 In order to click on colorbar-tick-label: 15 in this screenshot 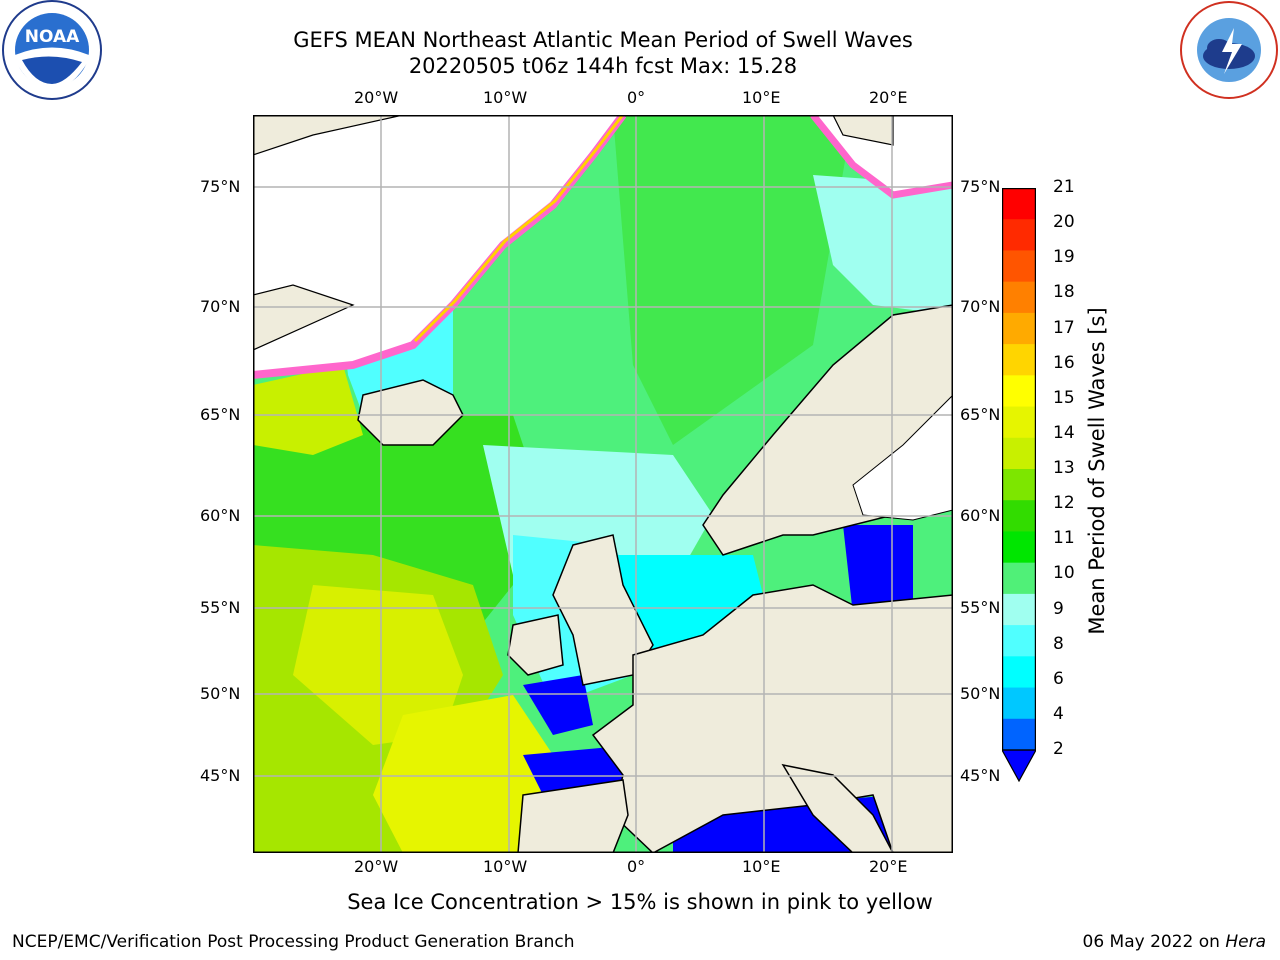, I will do `click(1064, 397)`.